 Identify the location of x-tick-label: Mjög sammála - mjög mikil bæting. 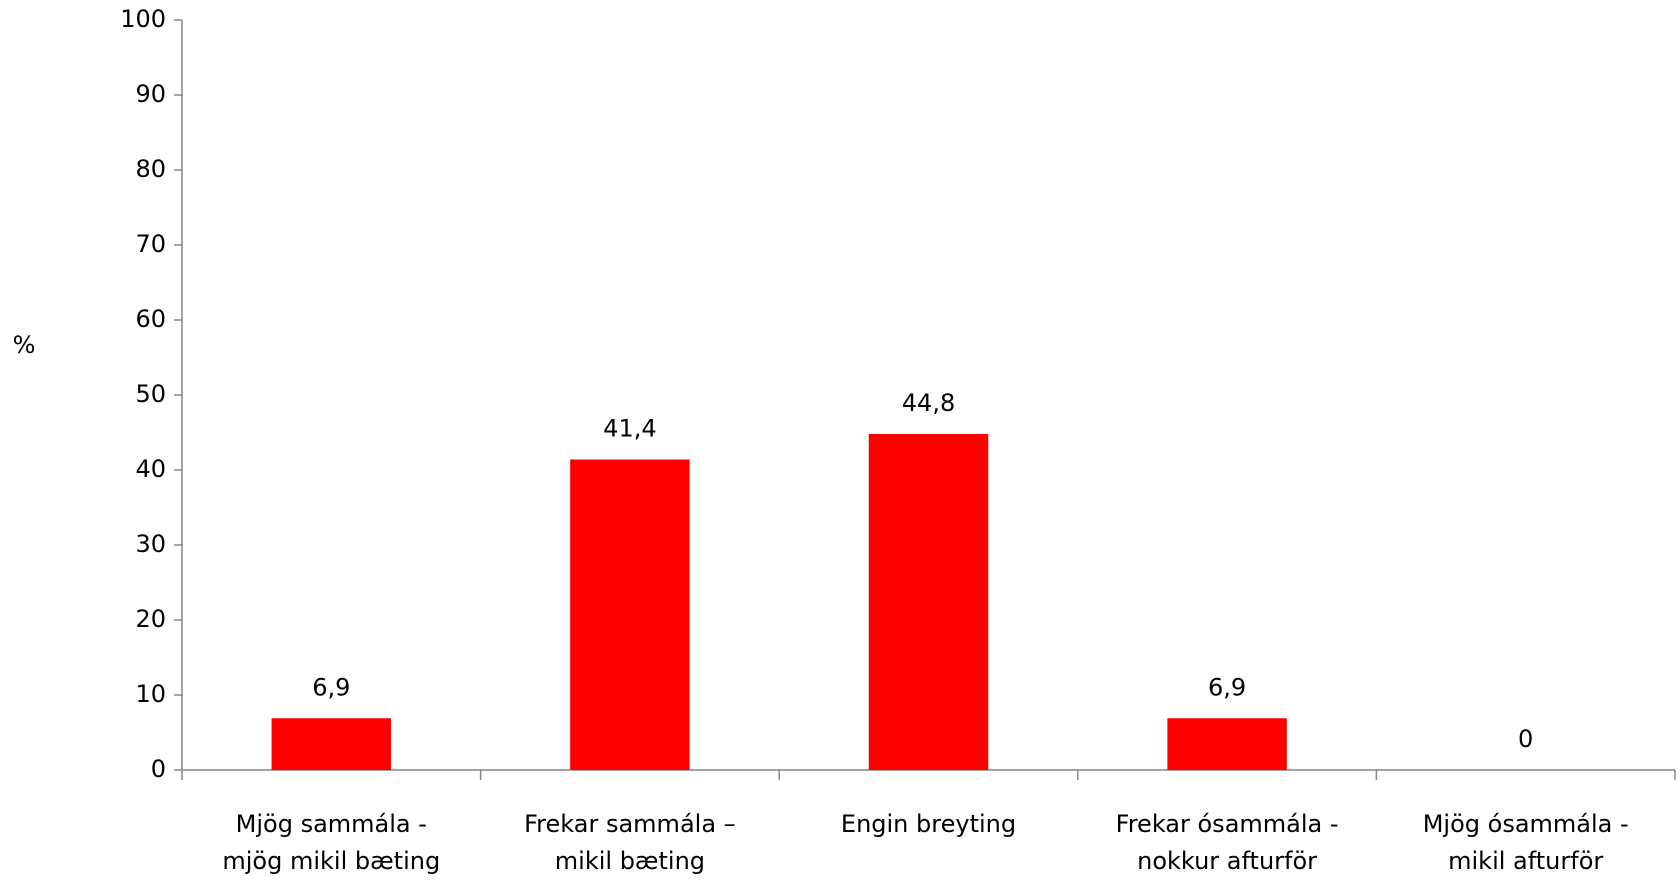
(331, 842).